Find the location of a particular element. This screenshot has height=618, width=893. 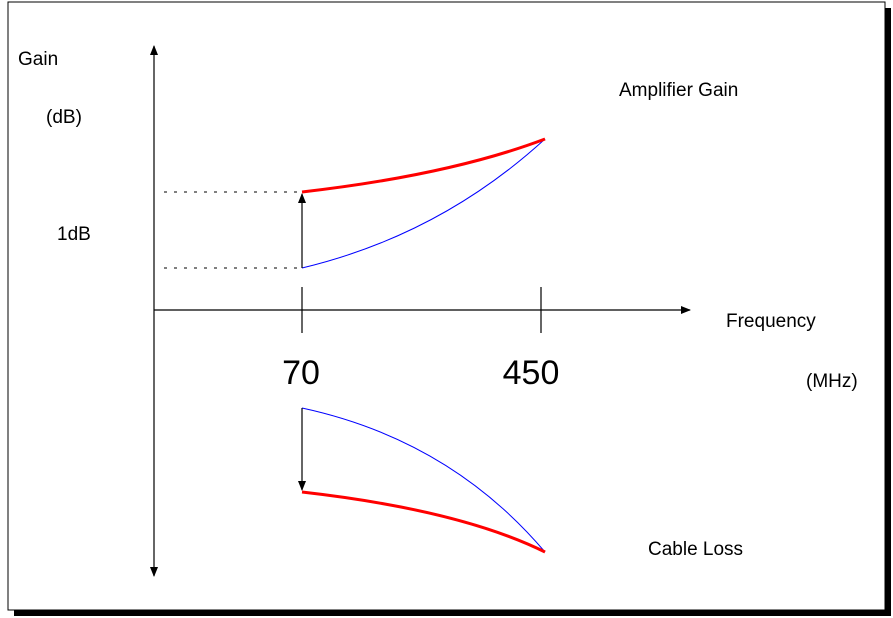

amplifier-gain-thin-curve is located at coordinates (423, 203).